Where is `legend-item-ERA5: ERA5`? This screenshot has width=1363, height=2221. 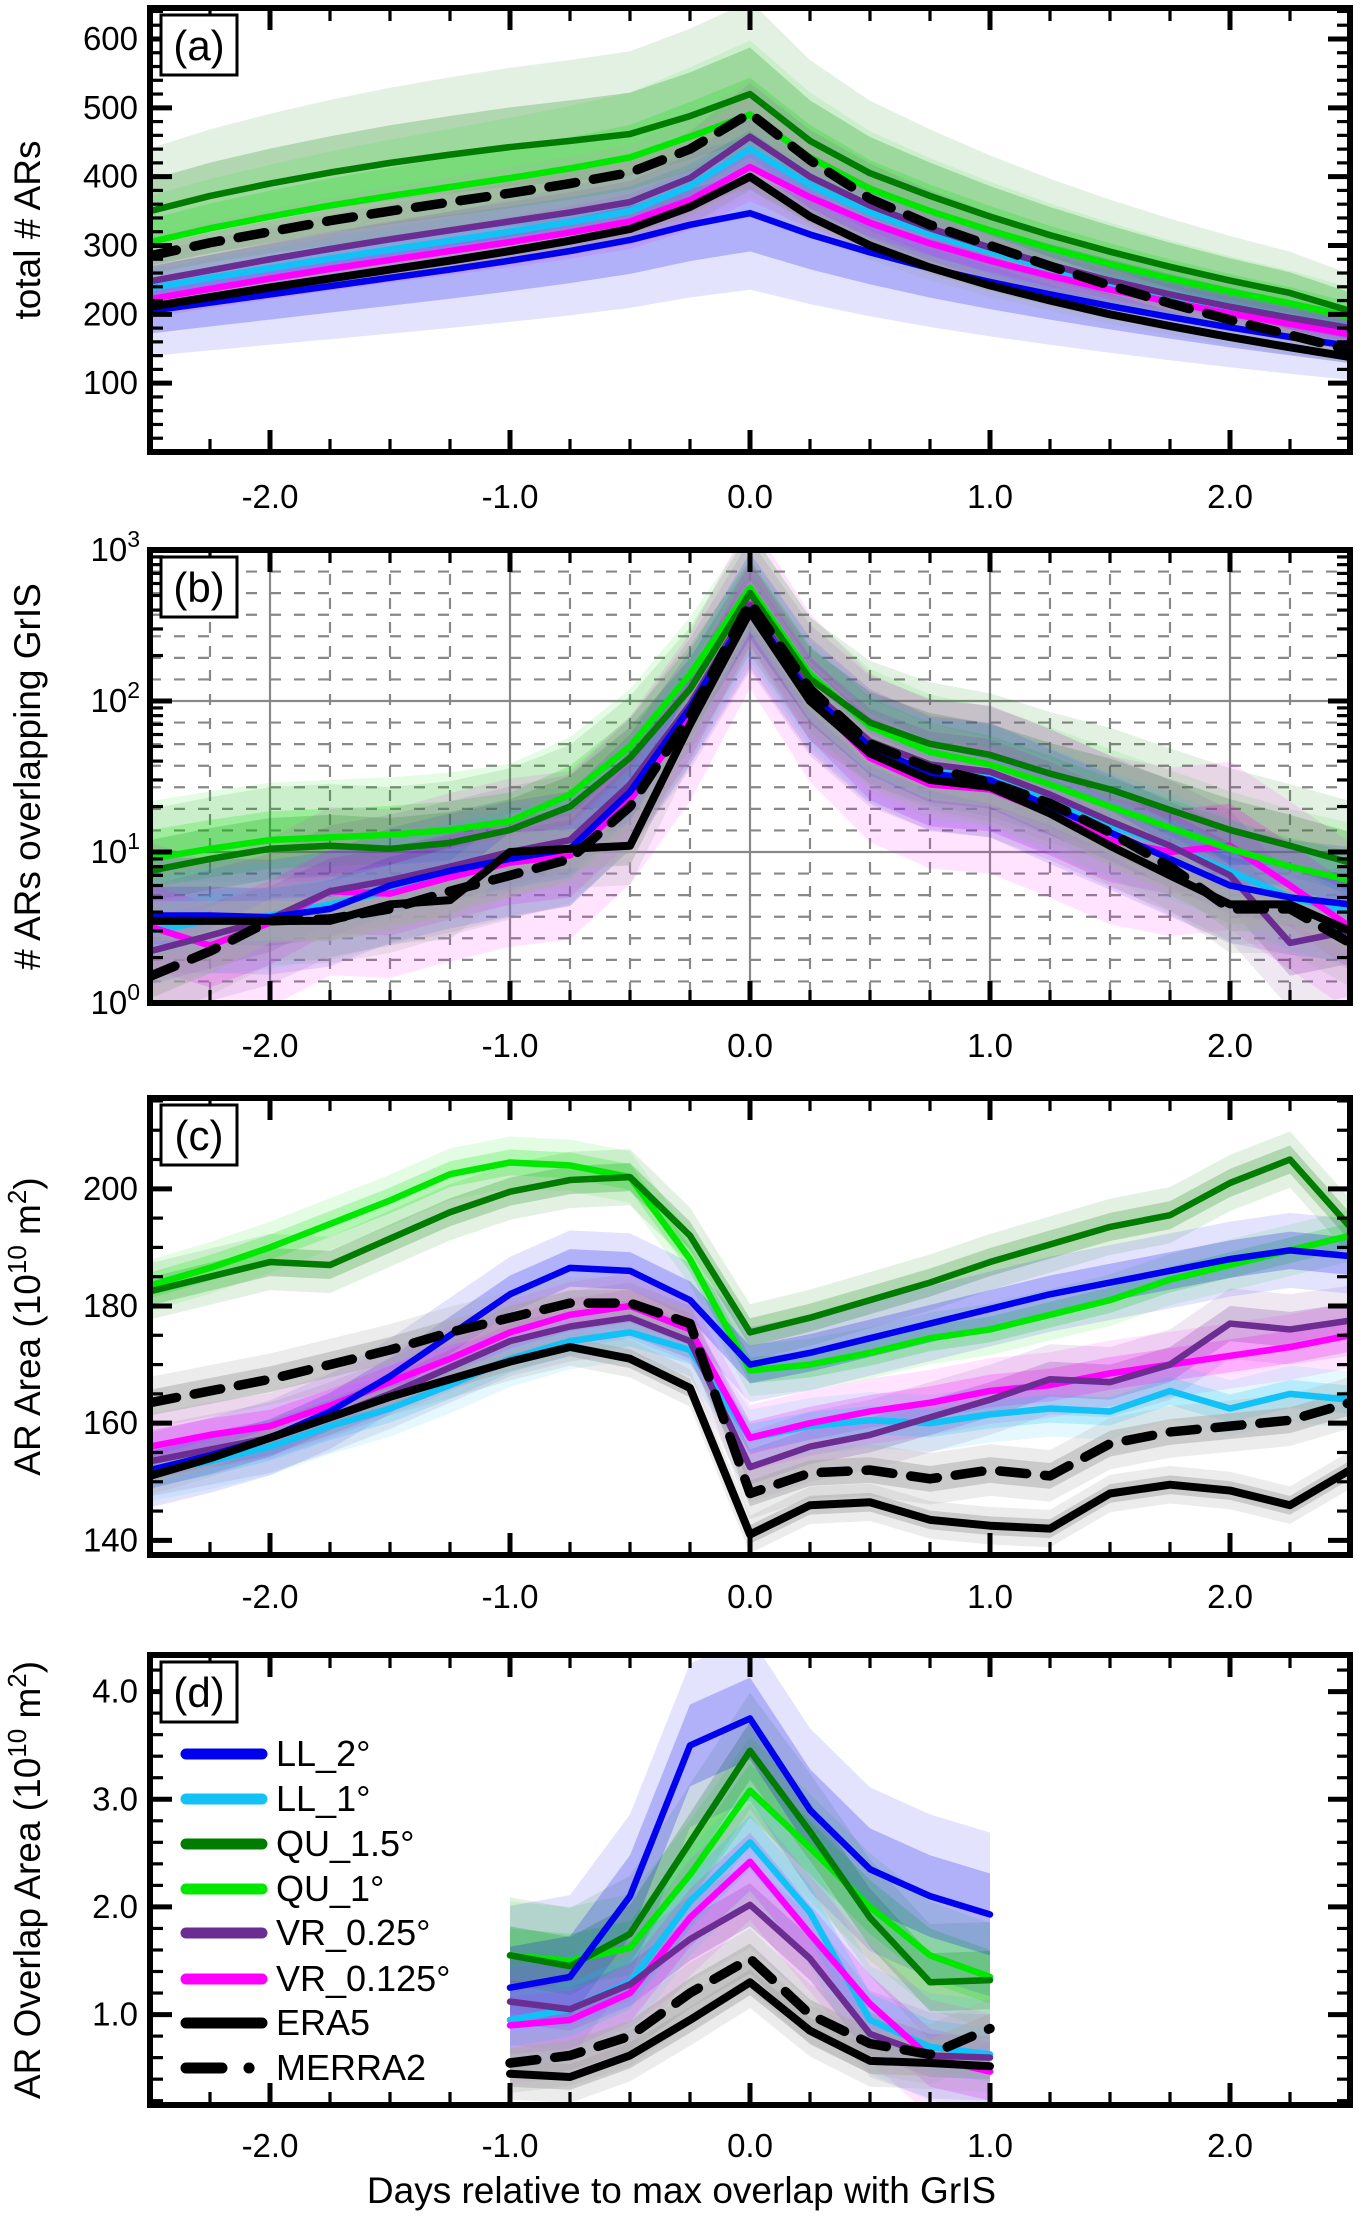
legend-item-ERA5: ERA5 is located at coordinates (275, 2022).